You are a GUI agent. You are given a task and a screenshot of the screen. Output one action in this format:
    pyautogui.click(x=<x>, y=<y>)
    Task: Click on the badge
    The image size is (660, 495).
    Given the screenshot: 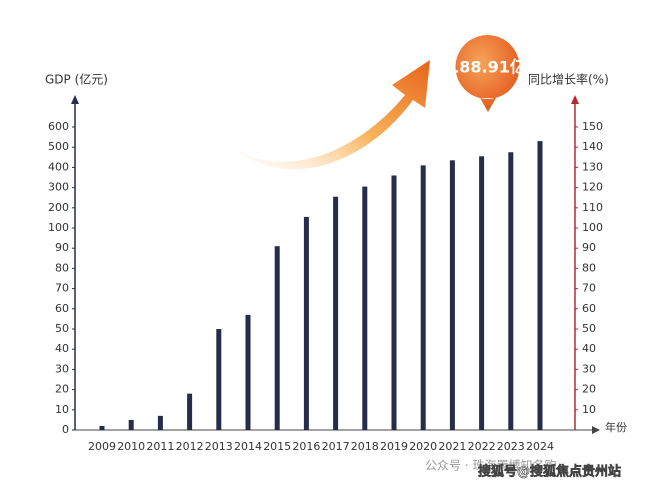 What is the action you would take?
    pyautogui.click(x=487, y=73)
    